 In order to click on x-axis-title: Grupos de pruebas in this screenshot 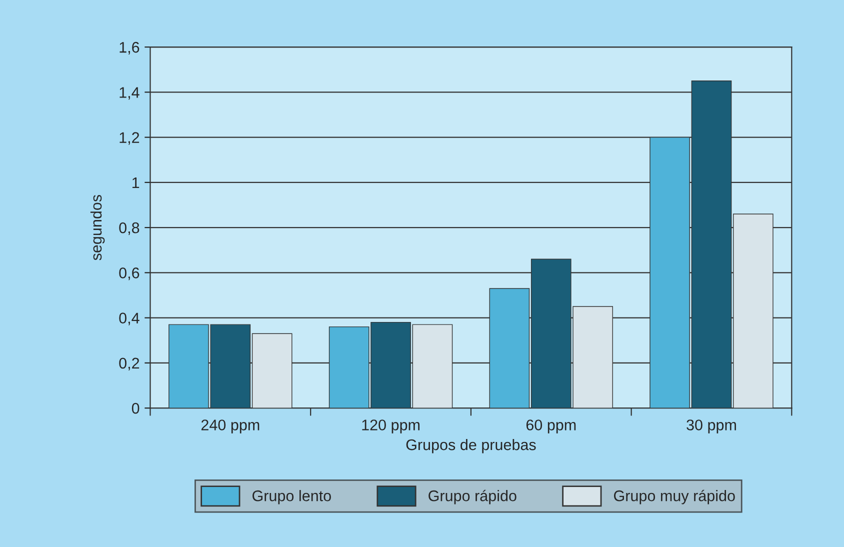, I will do `click(471, 446)`.